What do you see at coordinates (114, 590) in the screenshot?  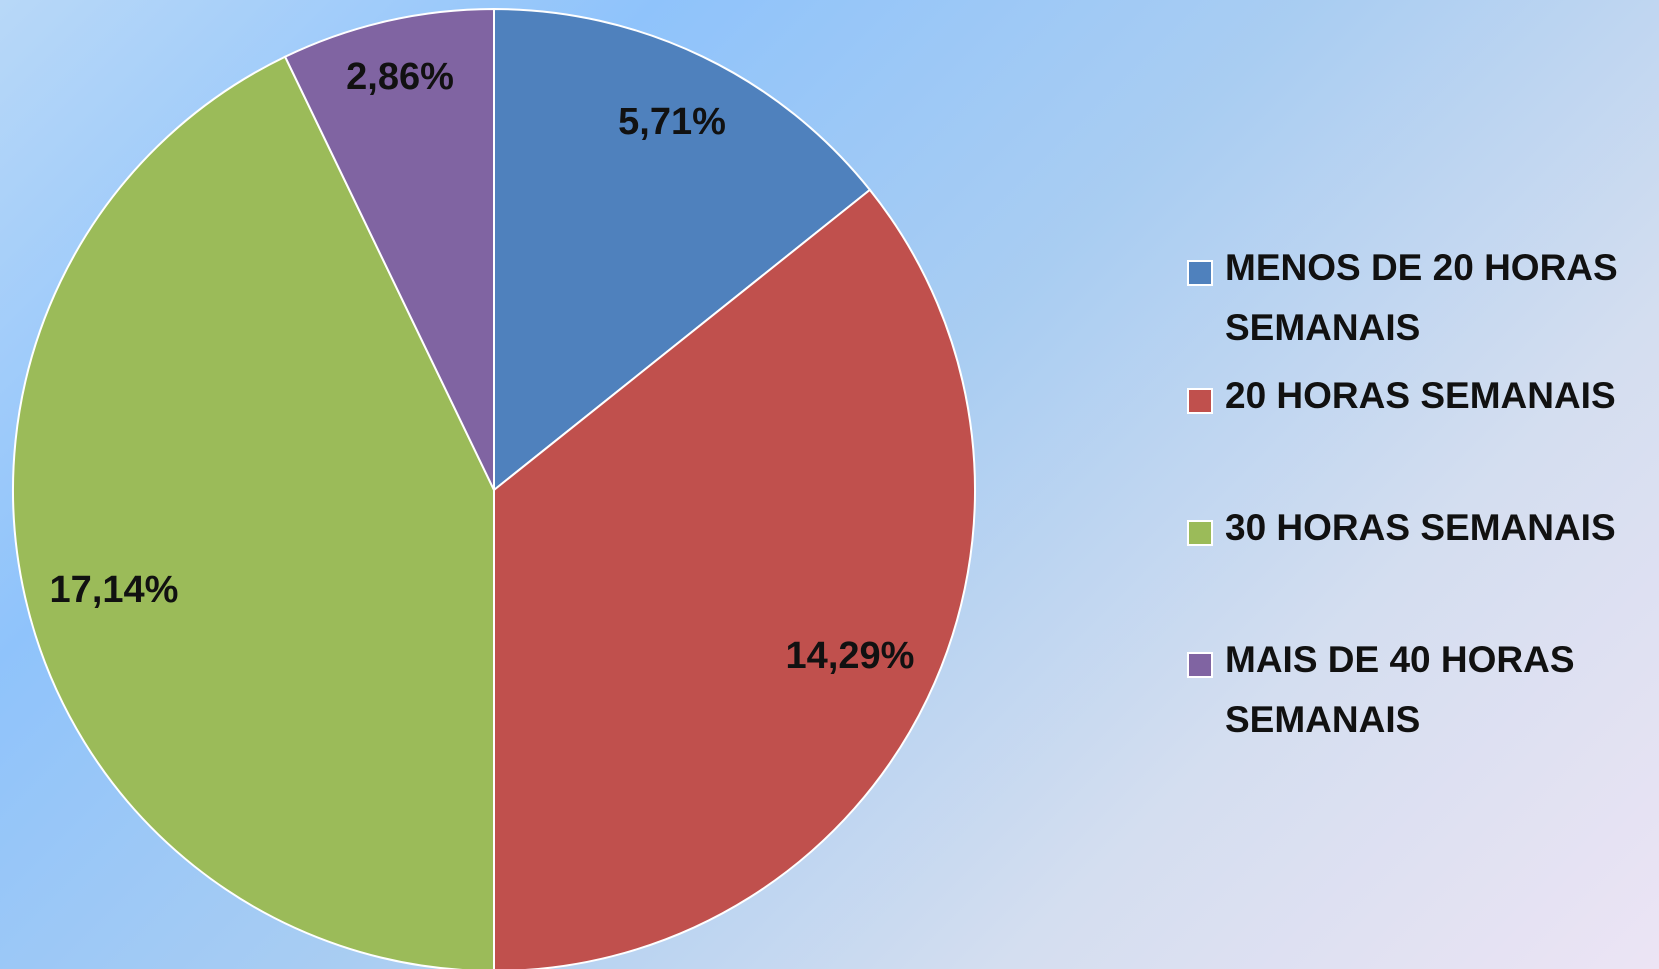 I see `data-label: 17,14%` at bounding box center [114, 590].